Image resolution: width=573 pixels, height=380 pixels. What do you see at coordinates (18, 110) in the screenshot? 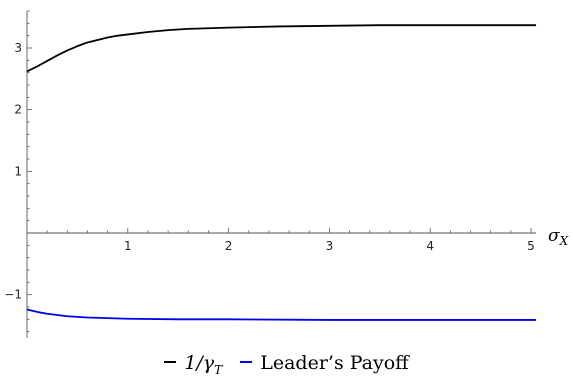
I see `y-tick-label: 2` at bounding box center [18, 110].